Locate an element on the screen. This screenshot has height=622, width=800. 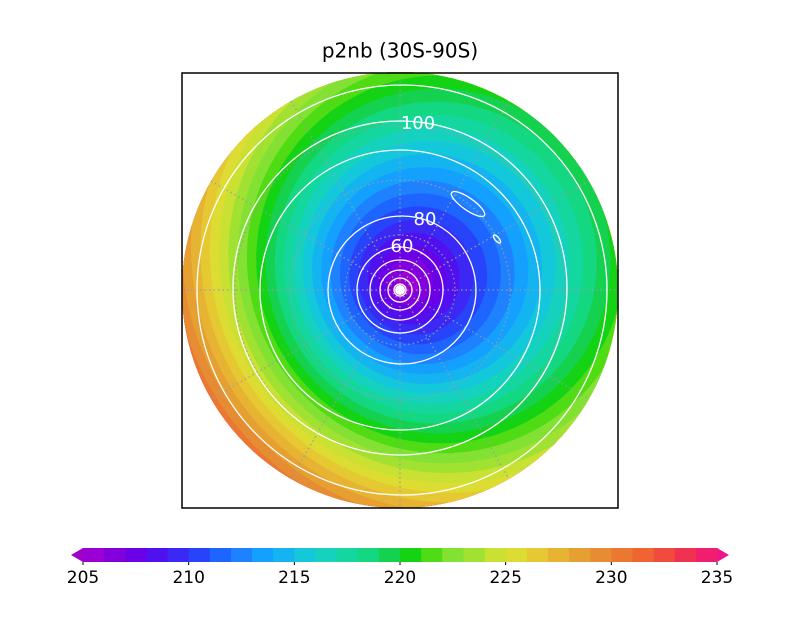
contour-label: 100 is located at coordinates (418, 123).